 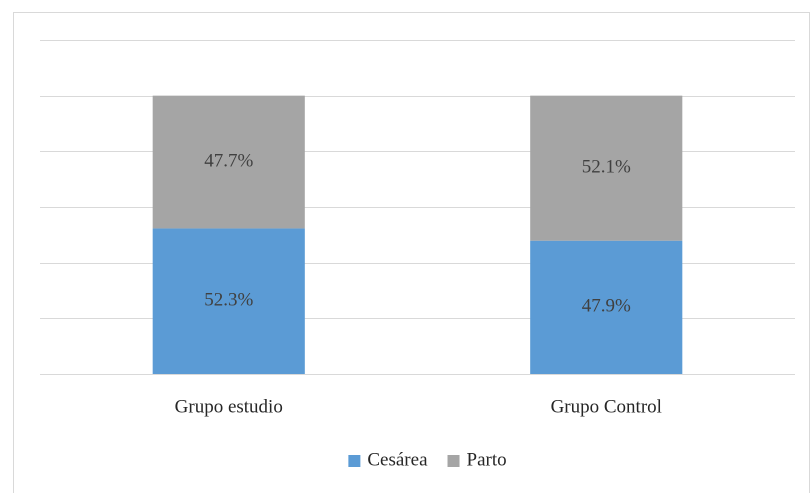 I want to click on value-label: 52.1%, so click(x=606, y=167).